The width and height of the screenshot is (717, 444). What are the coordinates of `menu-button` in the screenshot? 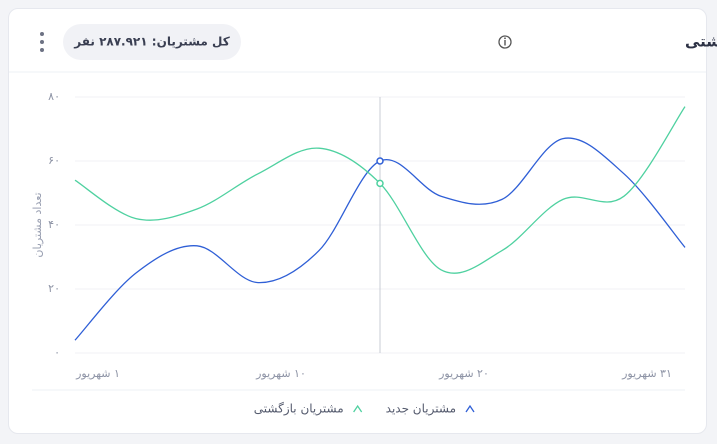 It's located at (42, 42).